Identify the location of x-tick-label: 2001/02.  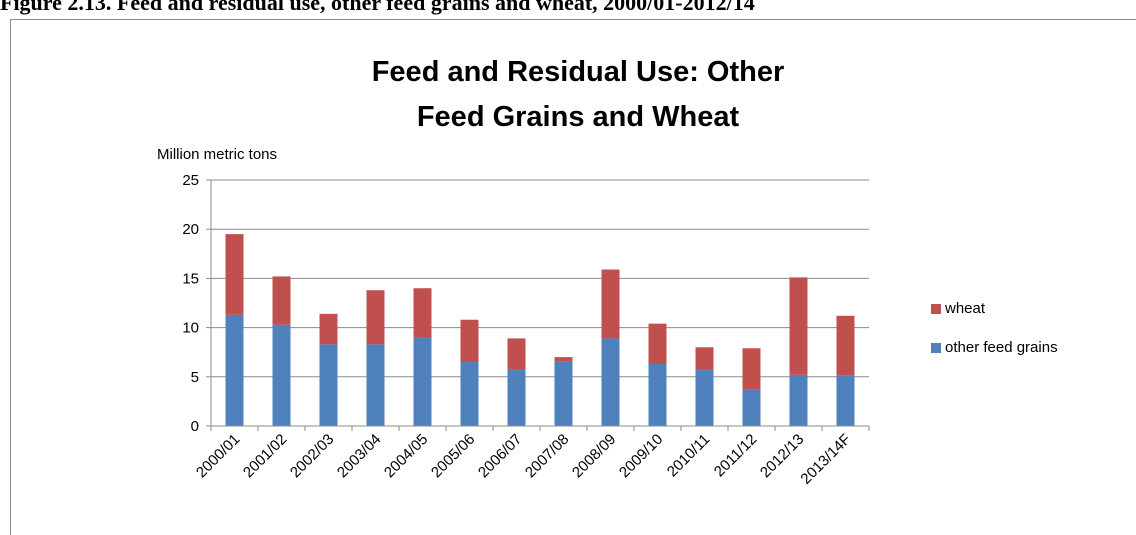
(265, 456).